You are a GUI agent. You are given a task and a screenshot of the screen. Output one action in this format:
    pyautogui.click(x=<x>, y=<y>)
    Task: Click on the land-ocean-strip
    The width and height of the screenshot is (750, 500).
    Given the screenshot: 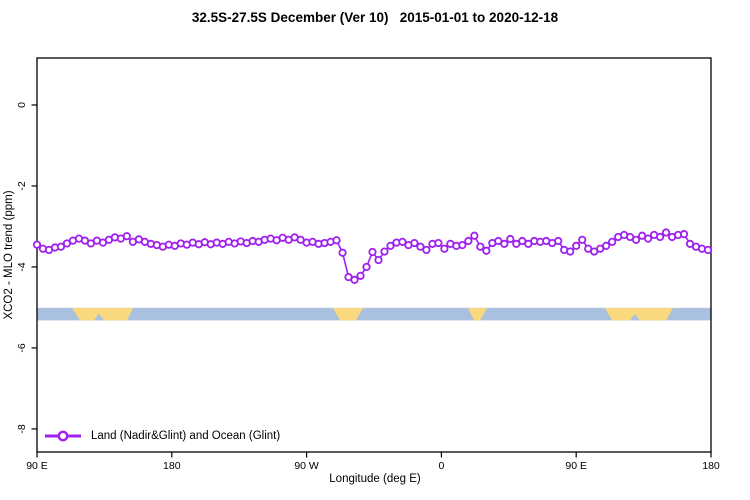 What is the action you would take?
    pyautogui.click(x=374, y=314)
    